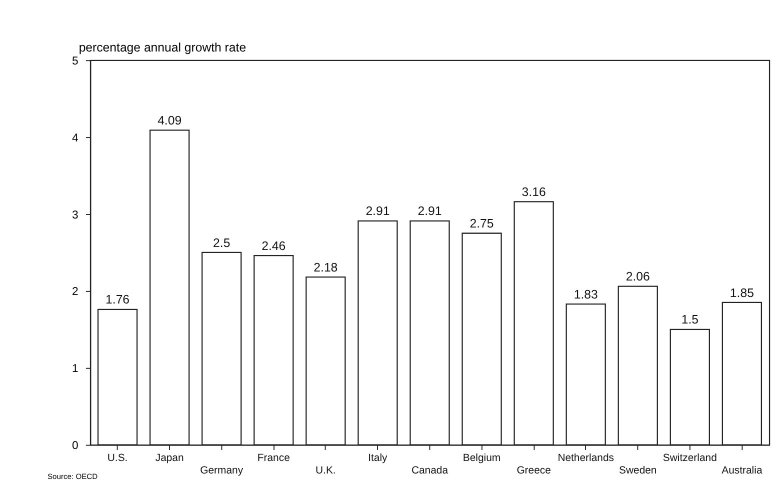  Describe the element at coordinates (534, 192) in the screenshot. I see `data-label: 3.16` at that location.